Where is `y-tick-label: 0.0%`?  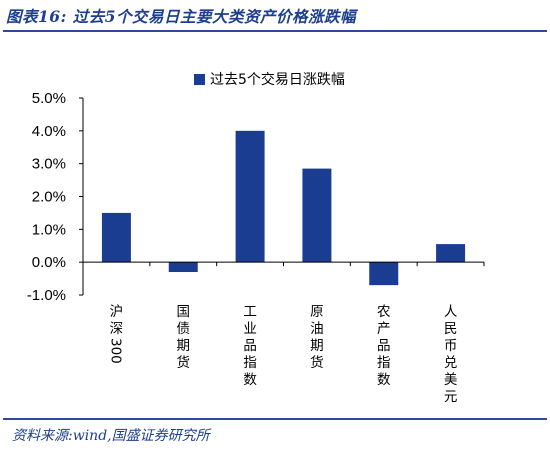 y-tick-label: 0.0% is located at coordinates (49, 262).